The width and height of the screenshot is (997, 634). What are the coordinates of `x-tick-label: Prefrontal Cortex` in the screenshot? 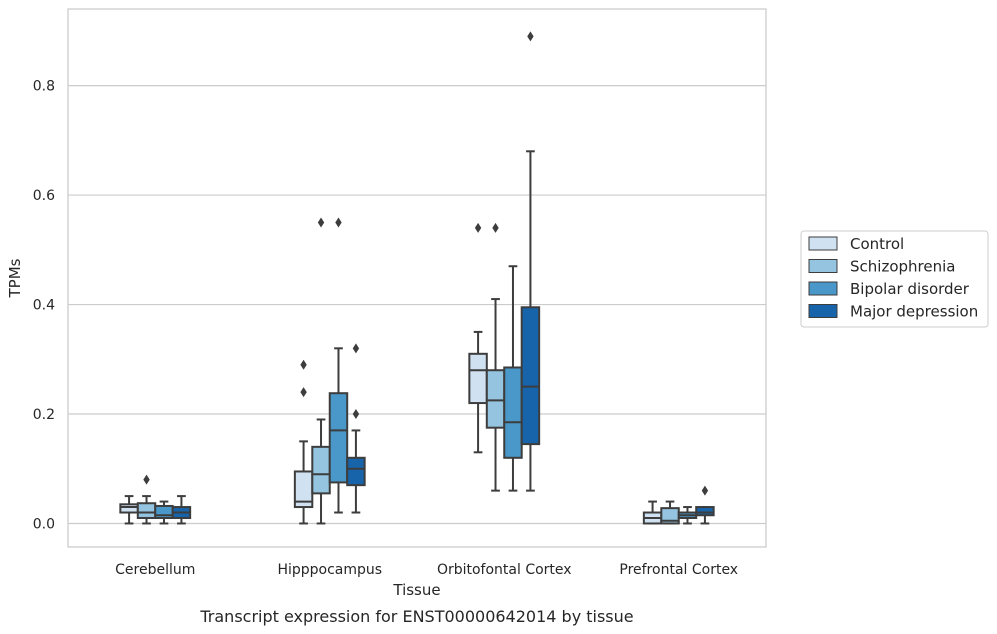 It's located at (678, 570).